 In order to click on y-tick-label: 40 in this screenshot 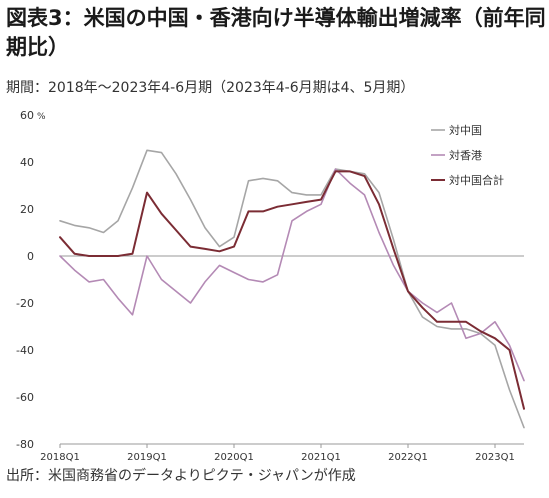, I will do `click(27, 162)`.